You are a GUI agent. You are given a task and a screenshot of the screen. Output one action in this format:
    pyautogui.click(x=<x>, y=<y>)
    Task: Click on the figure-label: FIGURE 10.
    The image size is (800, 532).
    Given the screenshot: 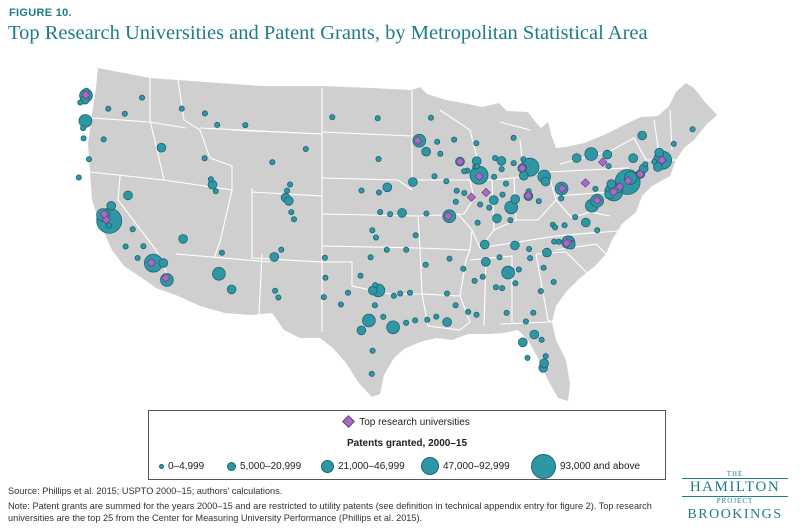 What is the action you would take?
    pyautogui.click(x=40, y=13)
    